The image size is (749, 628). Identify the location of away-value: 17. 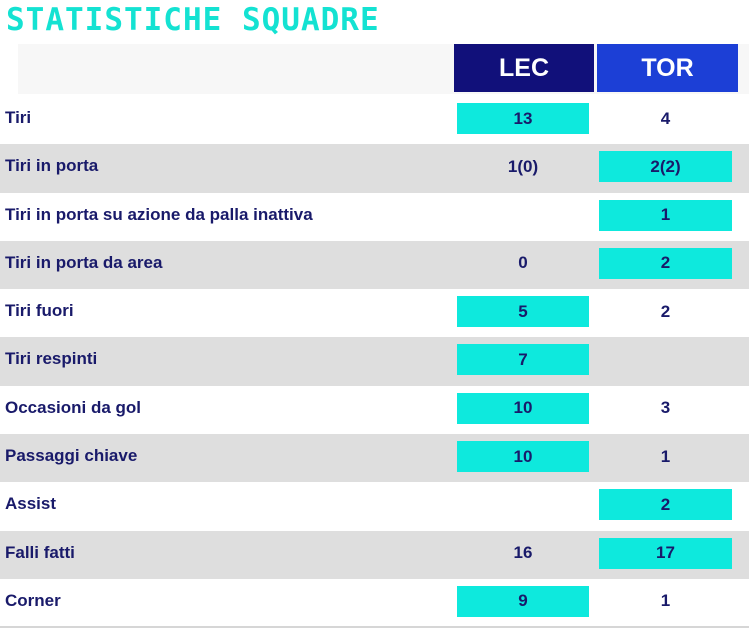
(665, 553).